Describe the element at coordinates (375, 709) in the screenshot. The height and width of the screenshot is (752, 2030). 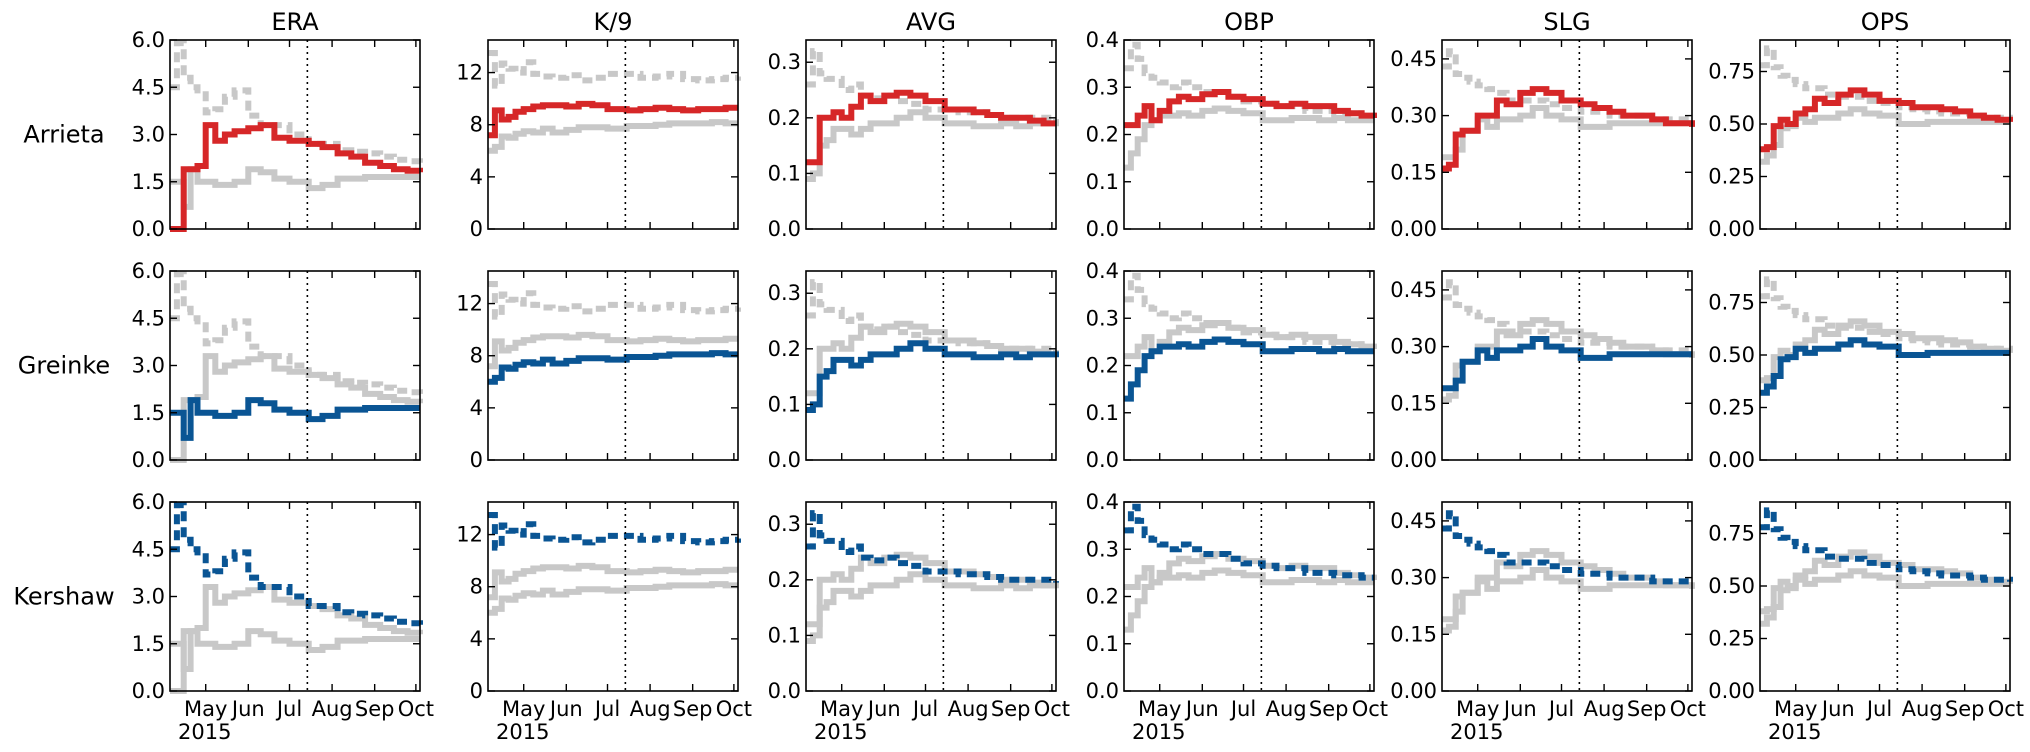
I see `x-tick-label: Sep` at that location.